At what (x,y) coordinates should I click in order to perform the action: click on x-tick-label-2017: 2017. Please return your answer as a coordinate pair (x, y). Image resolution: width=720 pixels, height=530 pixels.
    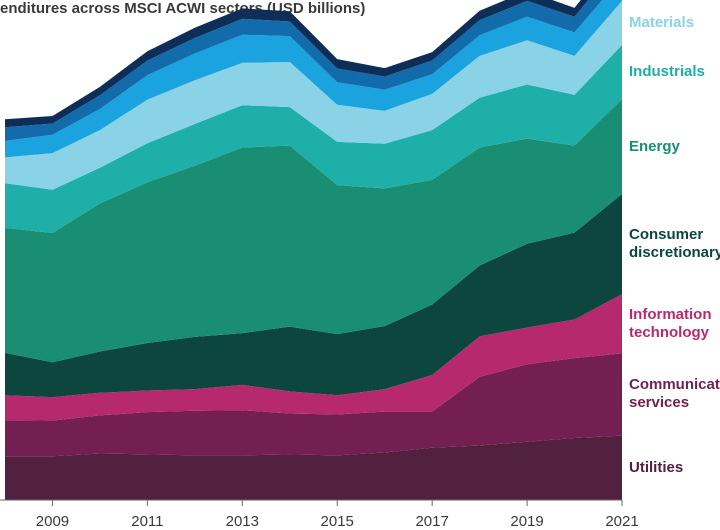
    Looking at the image, I should click on (431, 521).